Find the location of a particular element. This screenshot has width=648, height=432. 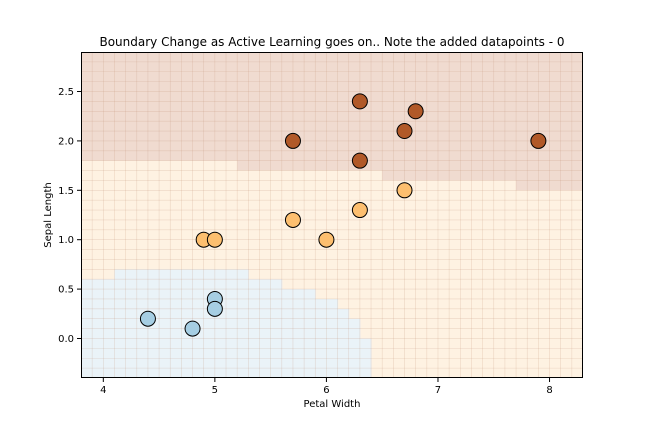

x-tick-label: 5 is located at coordinates (215, 390).